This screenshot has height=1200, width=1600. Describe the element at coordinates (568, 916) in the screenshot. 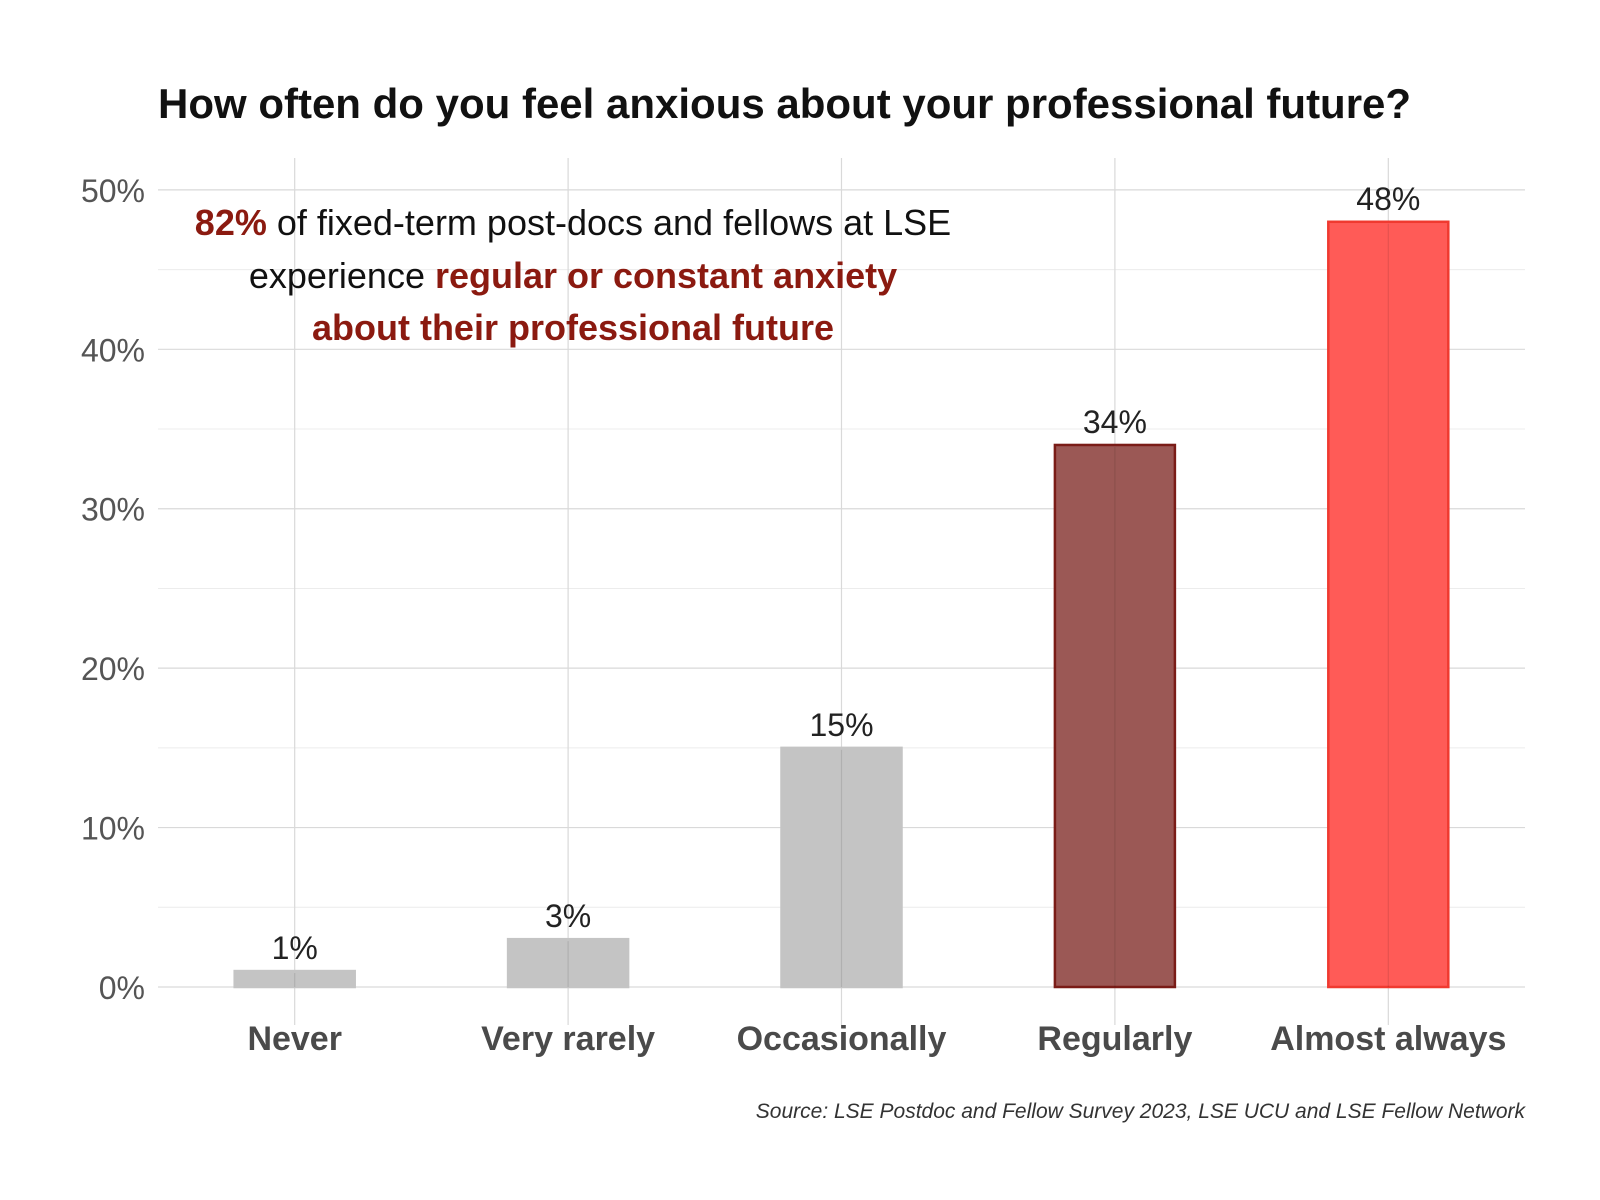

I see `data-label: 3%` at that location.